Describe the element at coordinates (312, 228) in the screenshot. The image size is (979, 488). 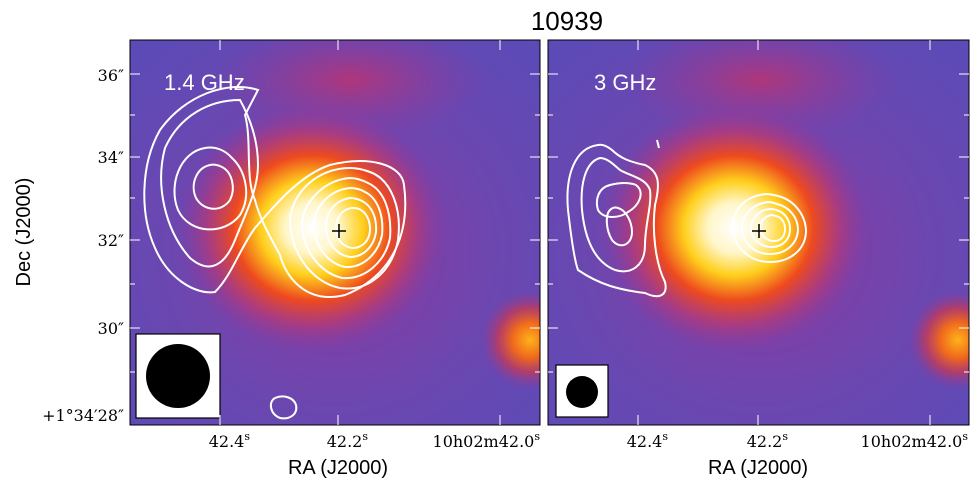
I see `panel-left-source` at that location.